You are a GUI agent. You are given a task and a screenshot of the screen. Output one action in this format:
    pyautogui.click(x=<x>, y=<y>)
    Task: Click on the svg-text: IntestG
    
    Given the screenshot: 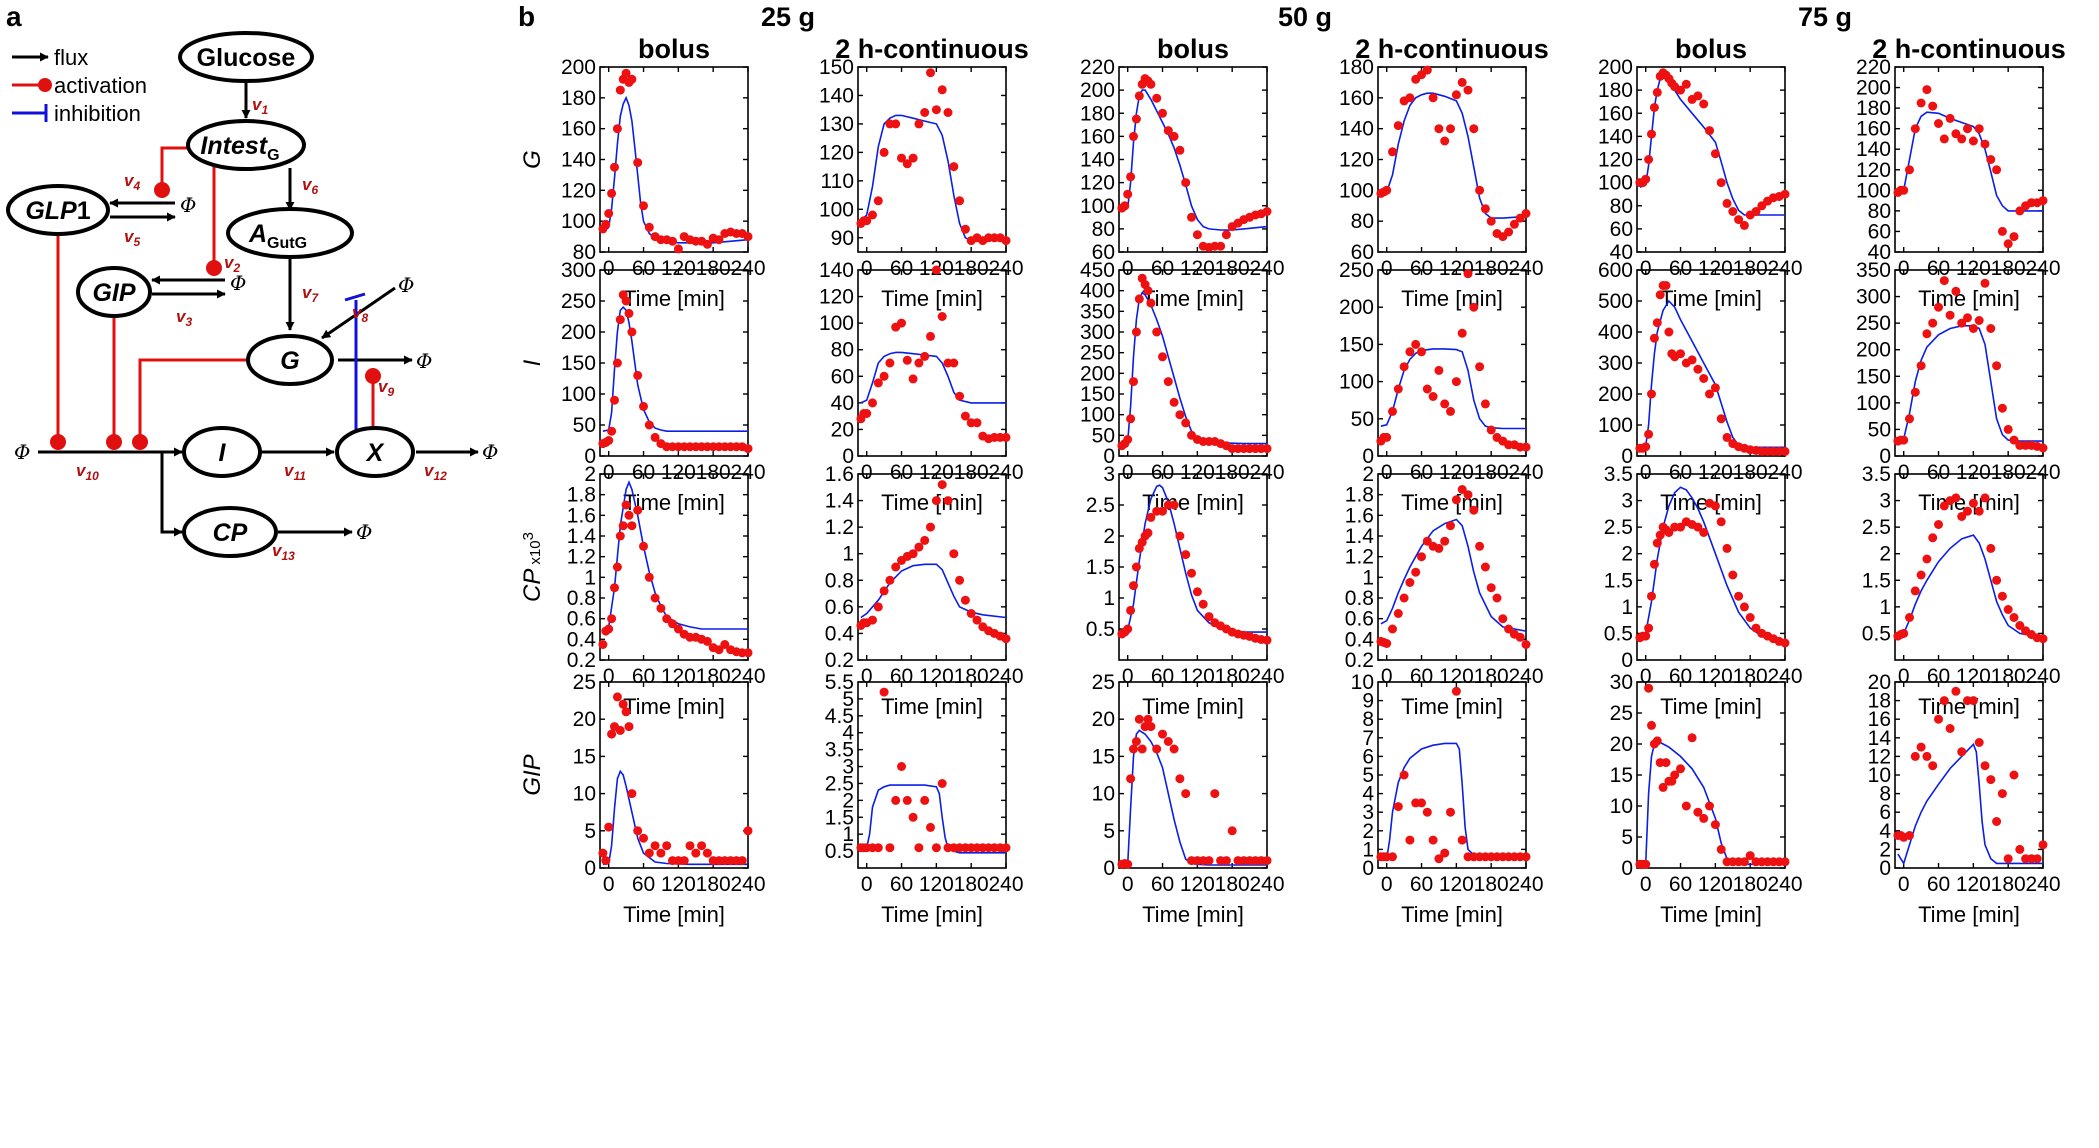 What is the action you would take?
    pyautogui.click(x=239, y=148)
    